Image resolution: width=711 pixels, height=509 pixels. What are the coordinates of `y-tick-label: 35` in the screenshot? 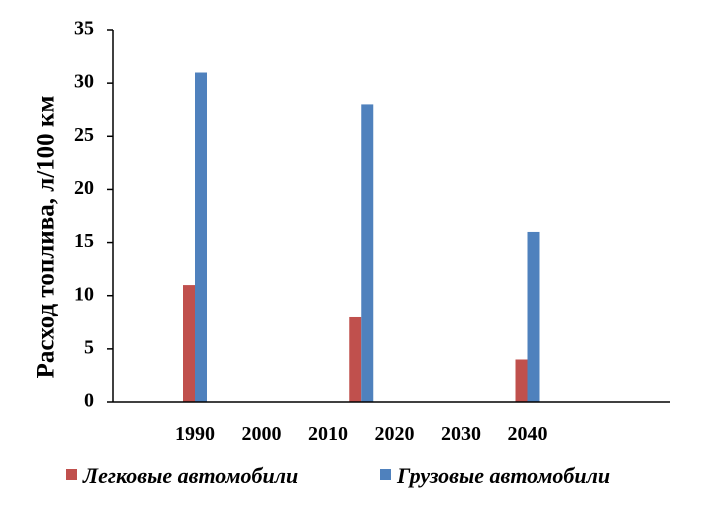 It's located at (84, 29).